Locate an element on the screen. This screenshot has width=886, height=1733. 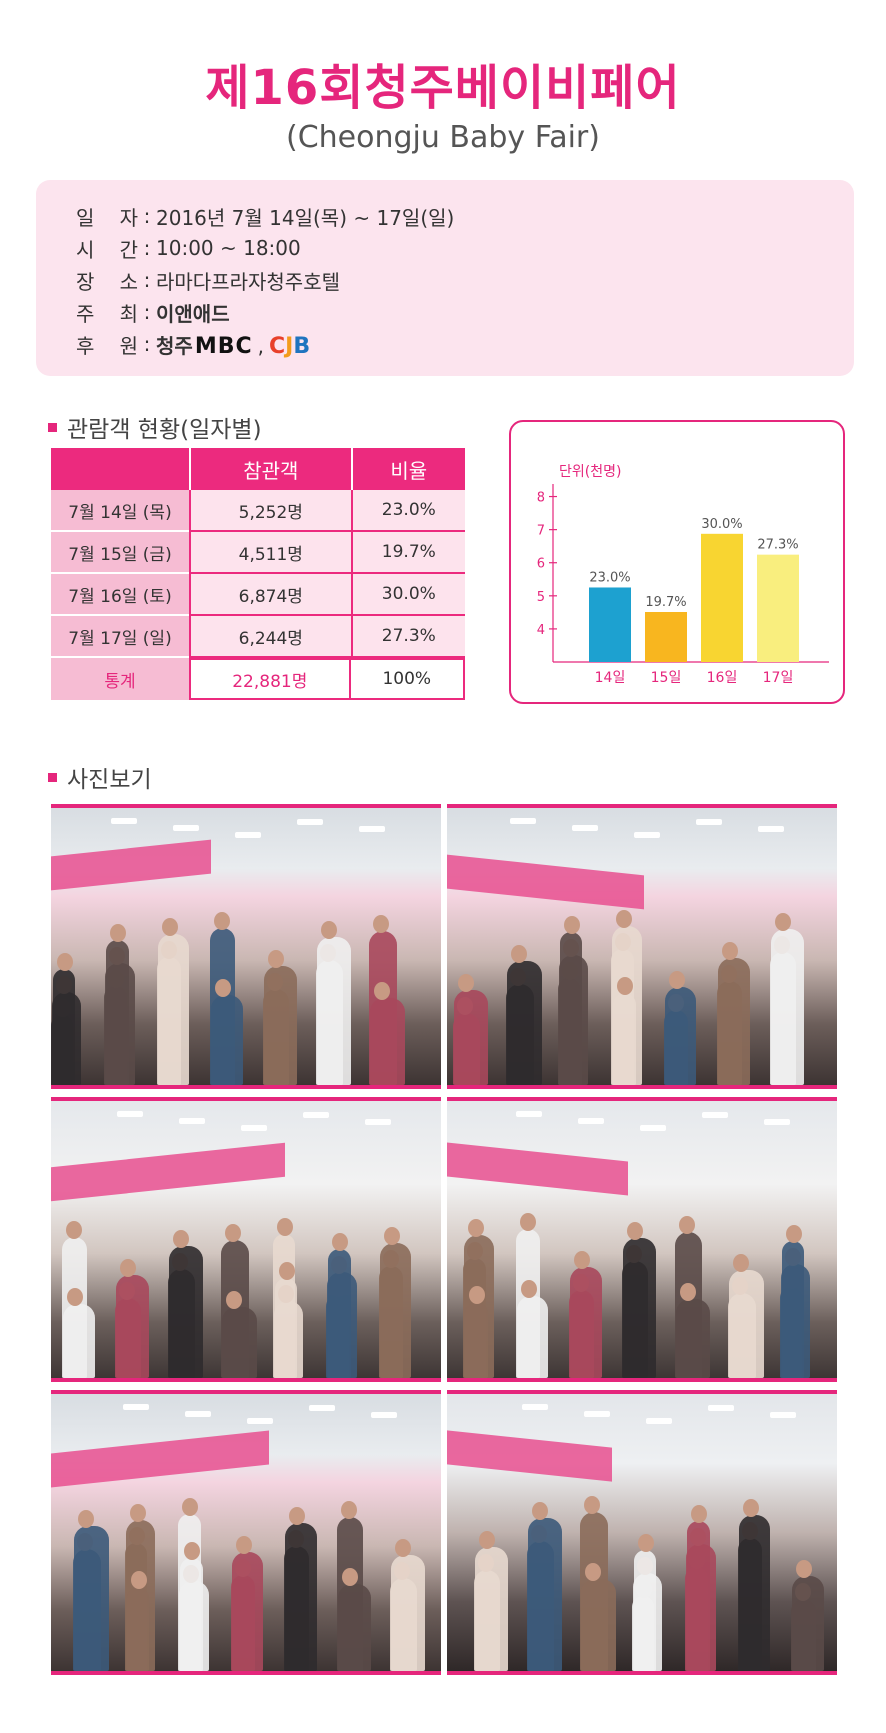
cjb-logo-b: B is located at coordinates (302, 346).